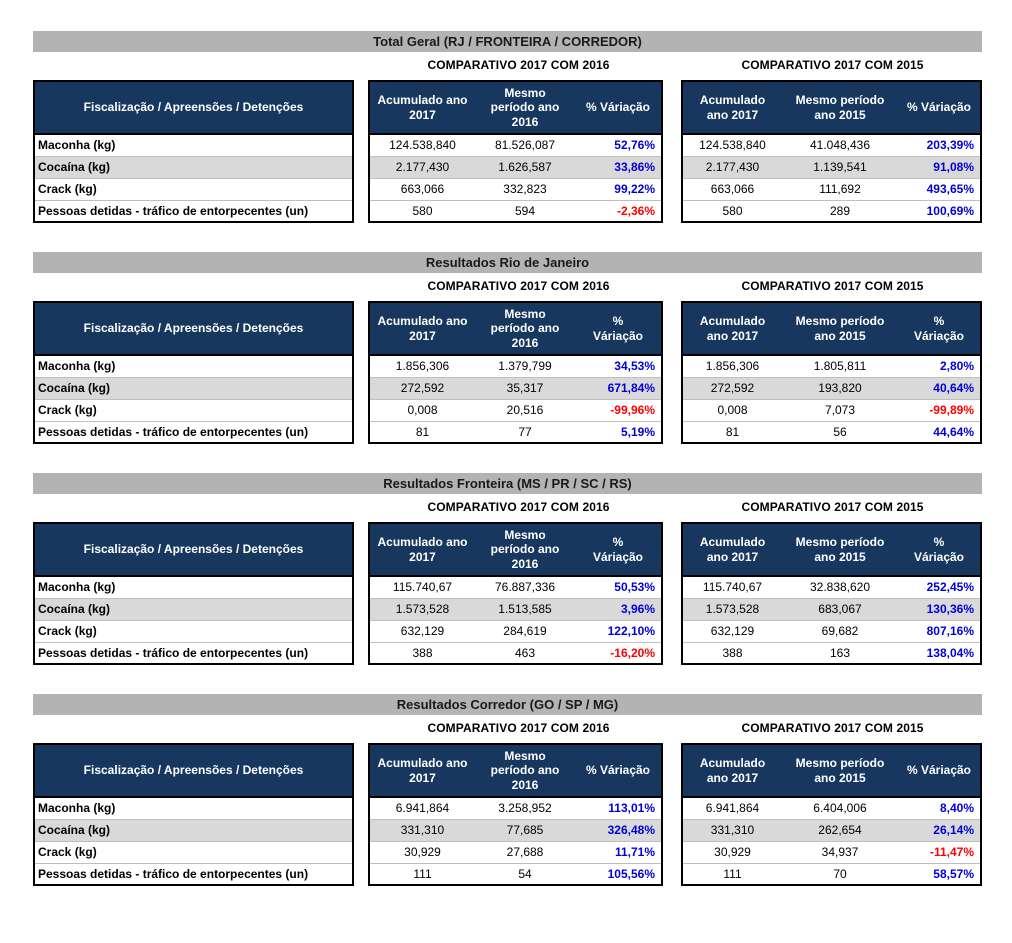  I want to click on value-previous: 1.139,541, so click(840, 166).